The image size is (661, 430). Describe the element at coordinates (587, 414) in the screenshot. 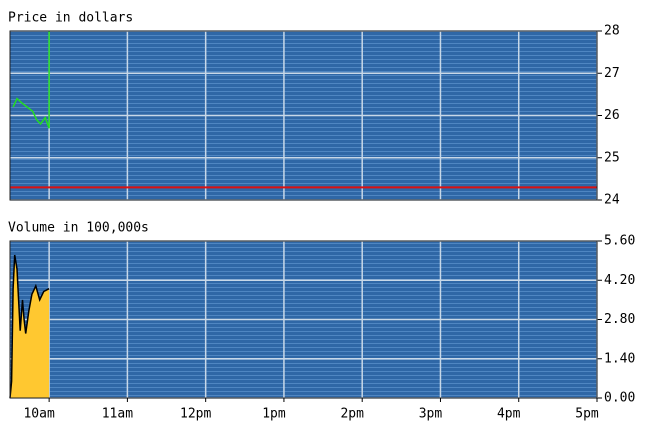

I see `x-tick-label: 5pm` at that location.